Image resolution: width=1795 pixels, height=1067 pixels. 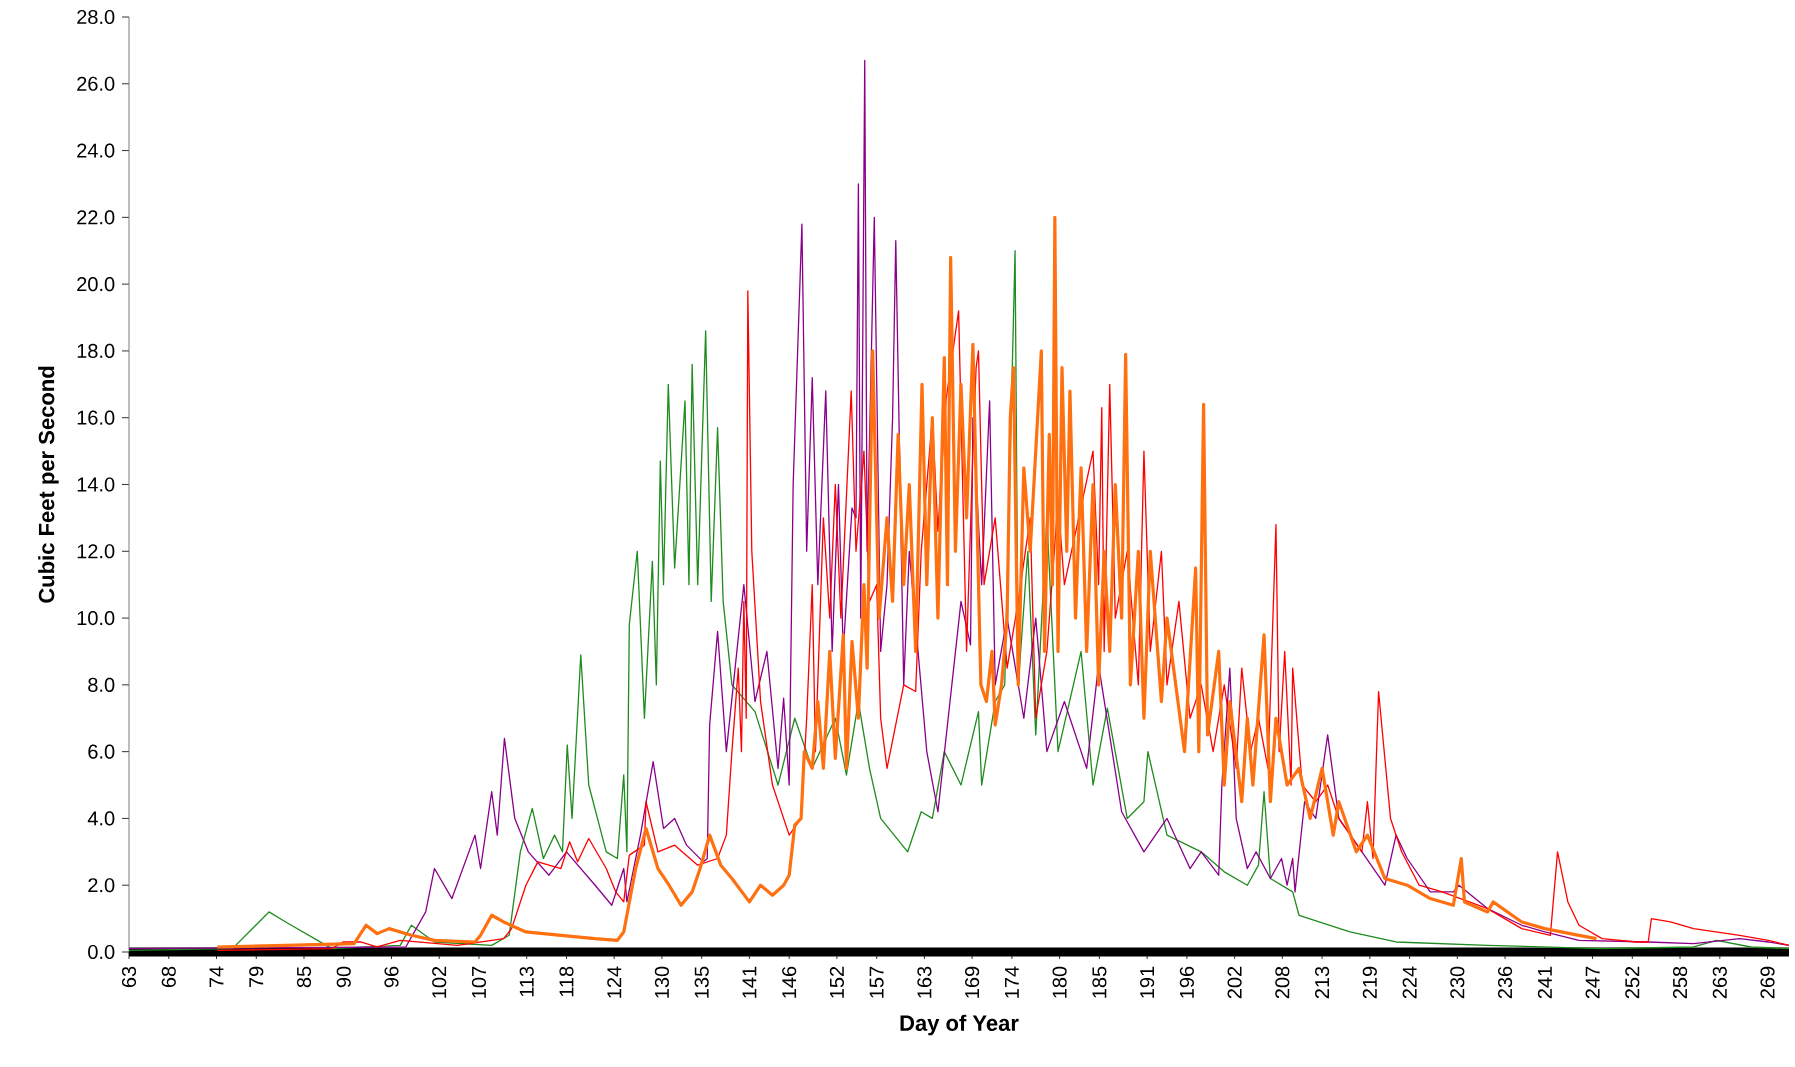 What do you see at coordinates (1322, 982) in the screenshot?
I see `x-tick-label: 213` at bounding box center [1322, 982].